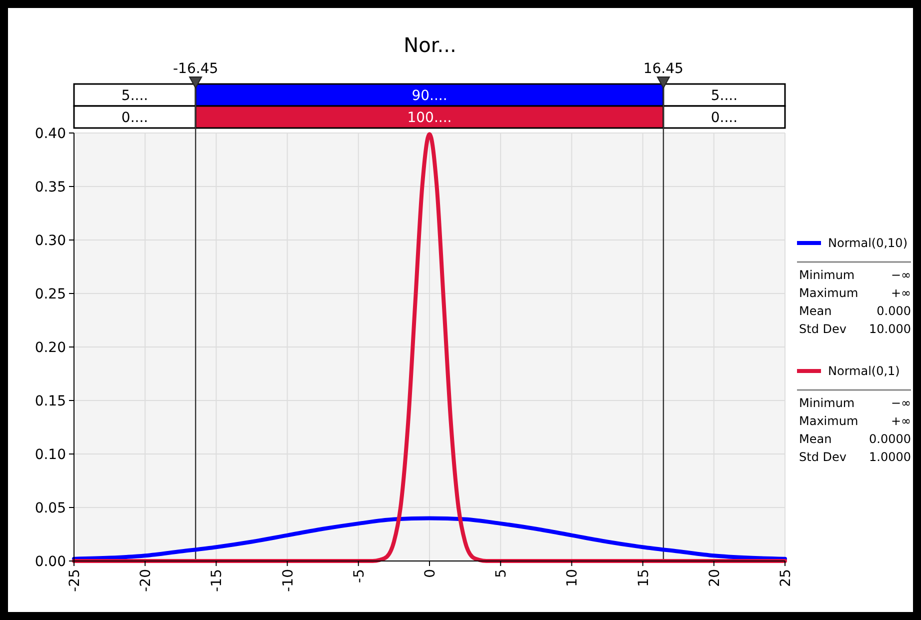 This screenshot has height=620, width=921. Describe the element at coordinates (430, 573) in the screenshot. I see `x-tick-label: 0` at that location.